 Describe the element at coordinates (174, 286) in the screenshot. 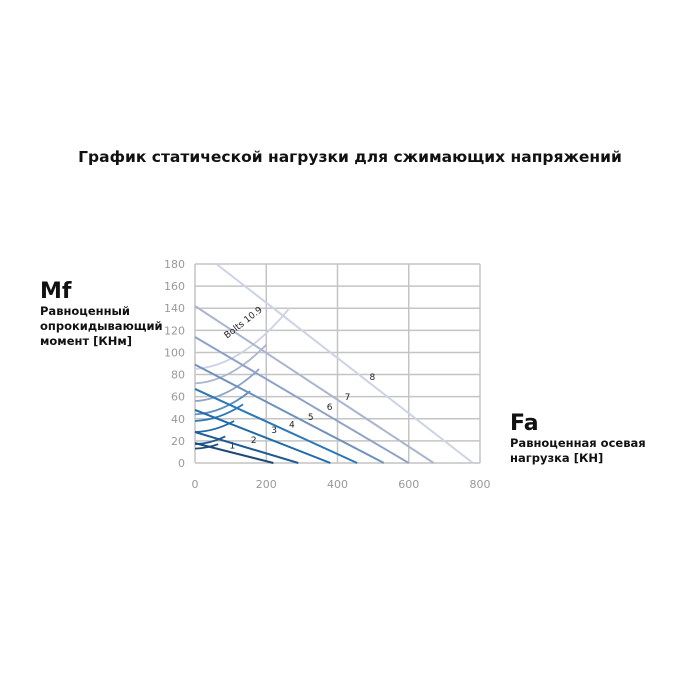

I see `y-tick-label: 160` at that location.